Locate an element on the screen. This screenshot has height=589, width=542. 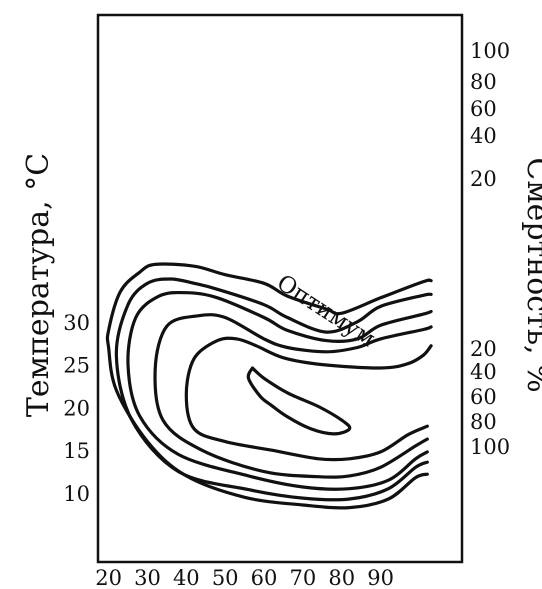
x-tick-label: 40 is located at coordinates (186, 577).